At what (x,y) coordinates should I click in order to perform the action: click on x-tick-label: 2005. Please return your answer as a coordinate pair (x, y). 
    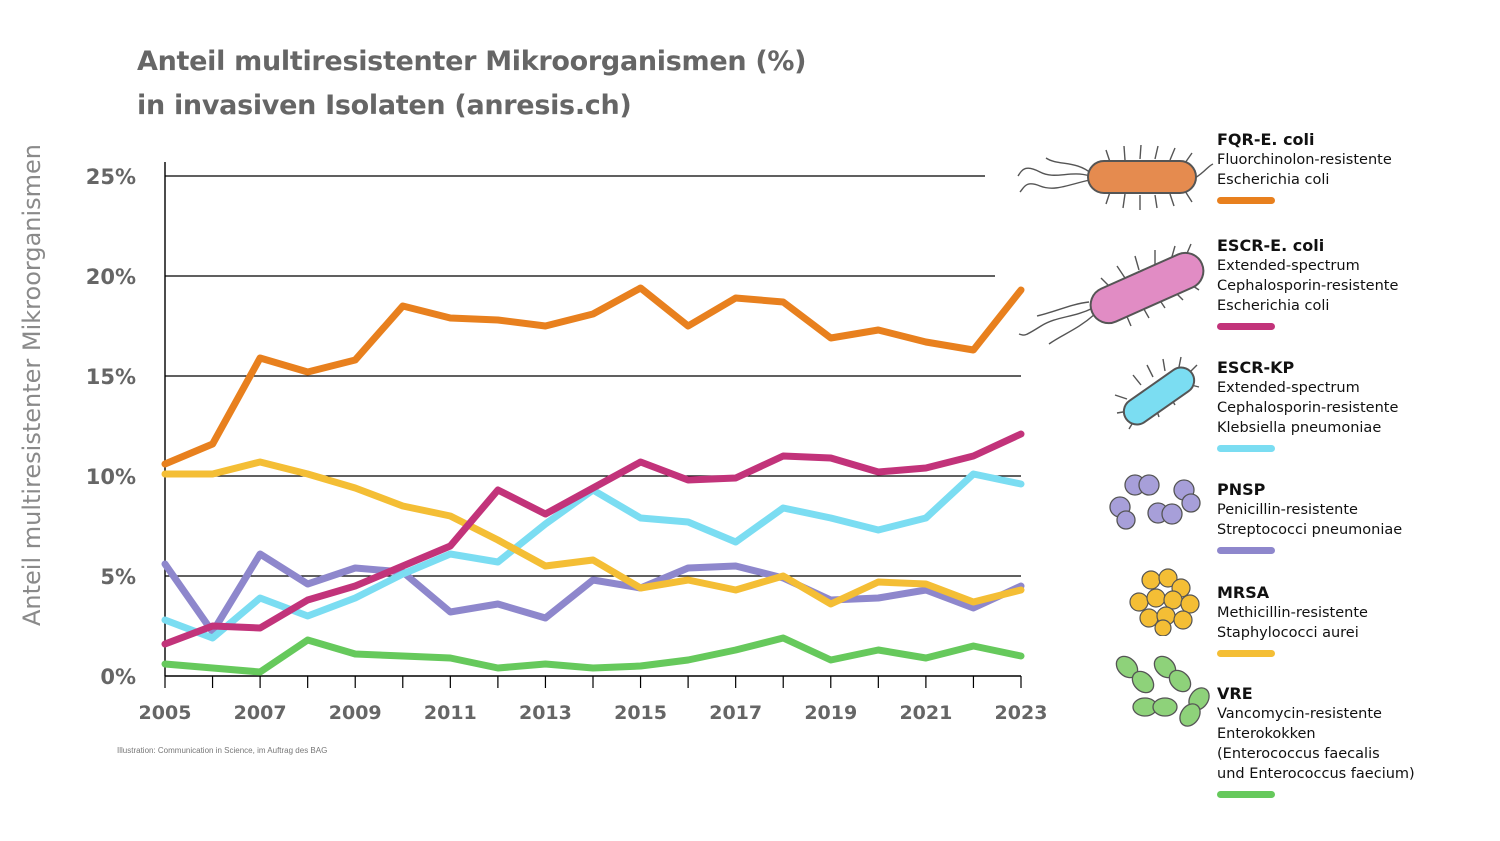
    Looking at the image, I should click on (165, 713).